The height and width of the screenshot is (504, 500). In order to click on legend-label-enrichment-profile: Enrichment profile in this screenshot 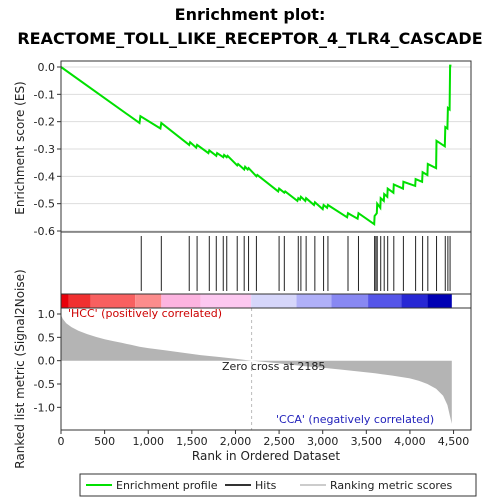, I will do `click(167, 485)`.